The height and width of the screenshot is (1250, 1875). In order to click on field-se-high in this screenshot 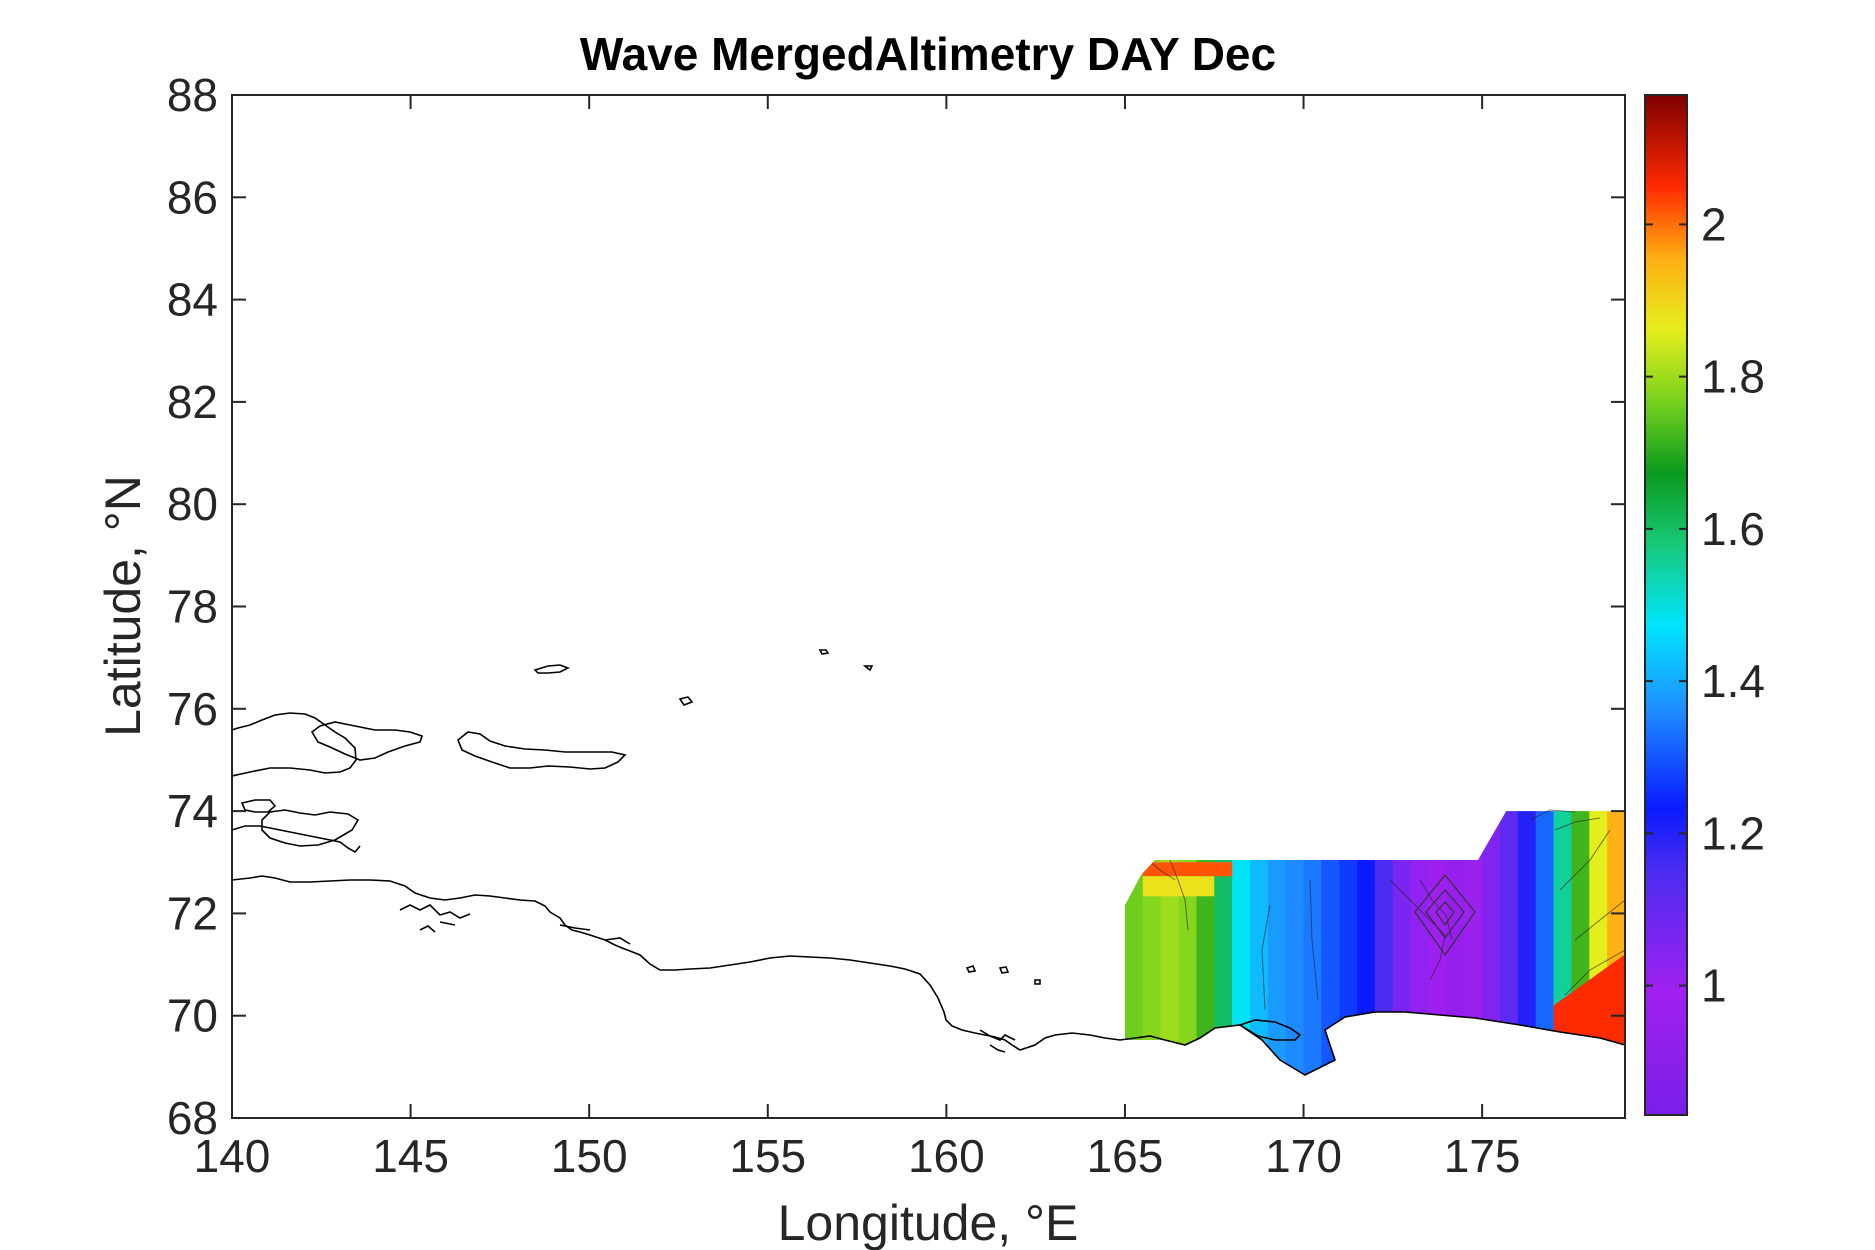, I will do `click(1589, 1005)`.